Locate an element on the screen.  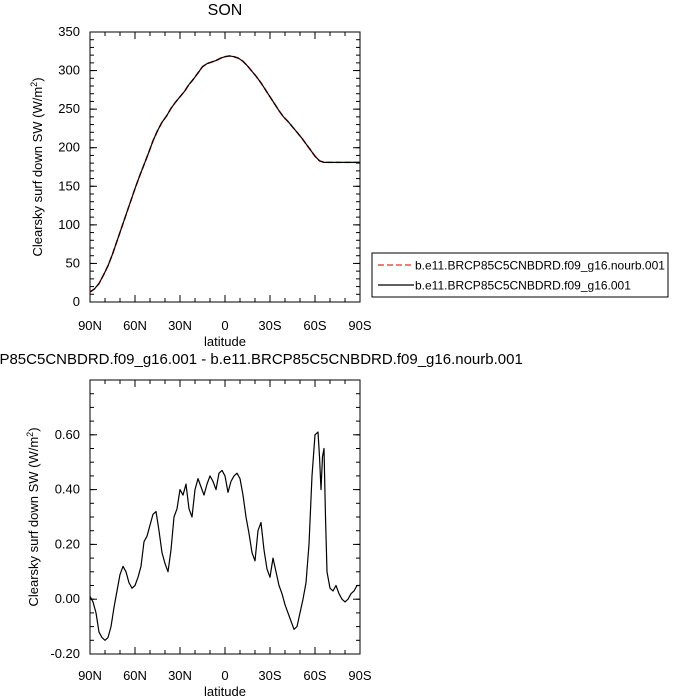
y-tick-label: 100 is located at coordinates (69, 224).